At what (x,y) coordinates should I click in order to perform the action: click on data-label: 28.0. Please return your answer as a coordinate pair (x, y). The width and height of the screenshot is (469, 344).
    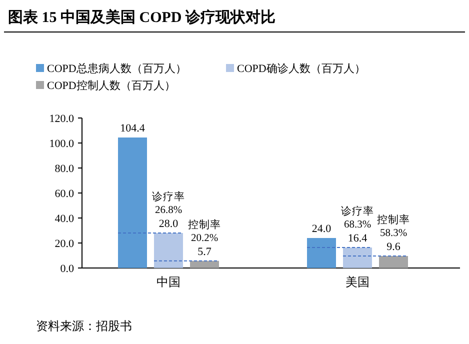
    Looking at the image, I should click on (168, 224).